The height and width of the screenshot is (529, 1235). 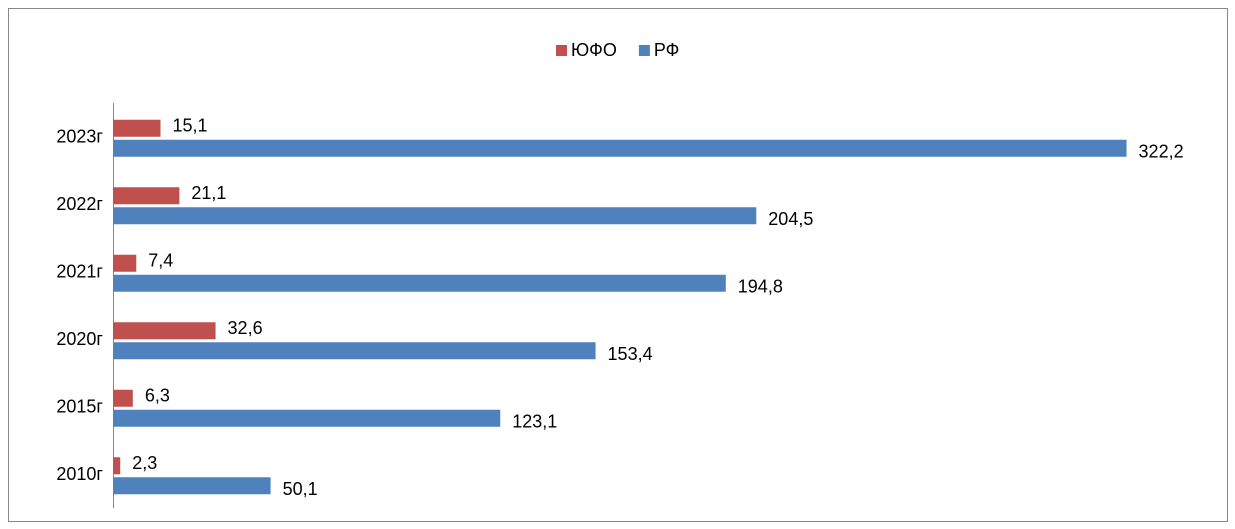 What do you see at coordinates (79, 407) in the screenshot?
I see `y-tick-label: 2015г` at bounding box center [79, 407].